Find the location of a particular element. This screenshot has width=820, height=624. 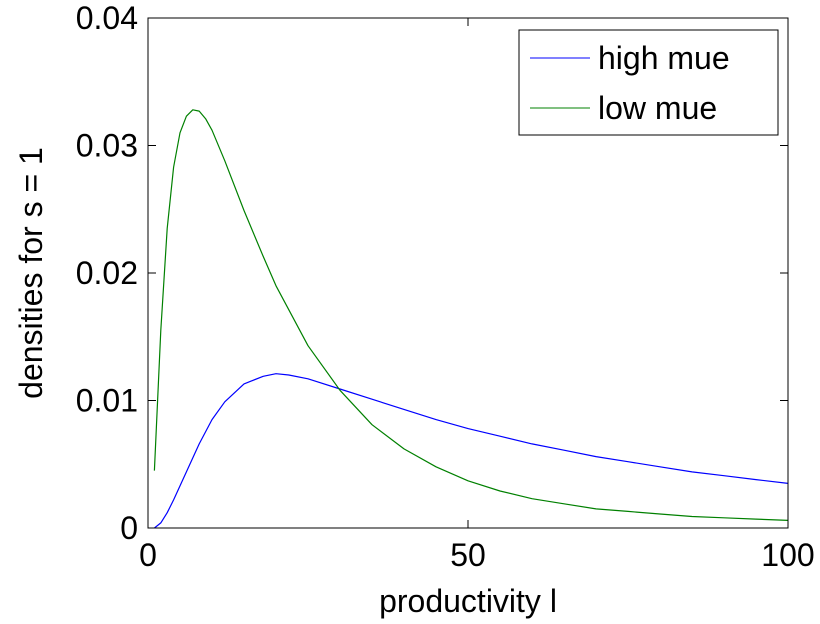

y-tick-label: 0.04 is located at coordinates (107, 18).